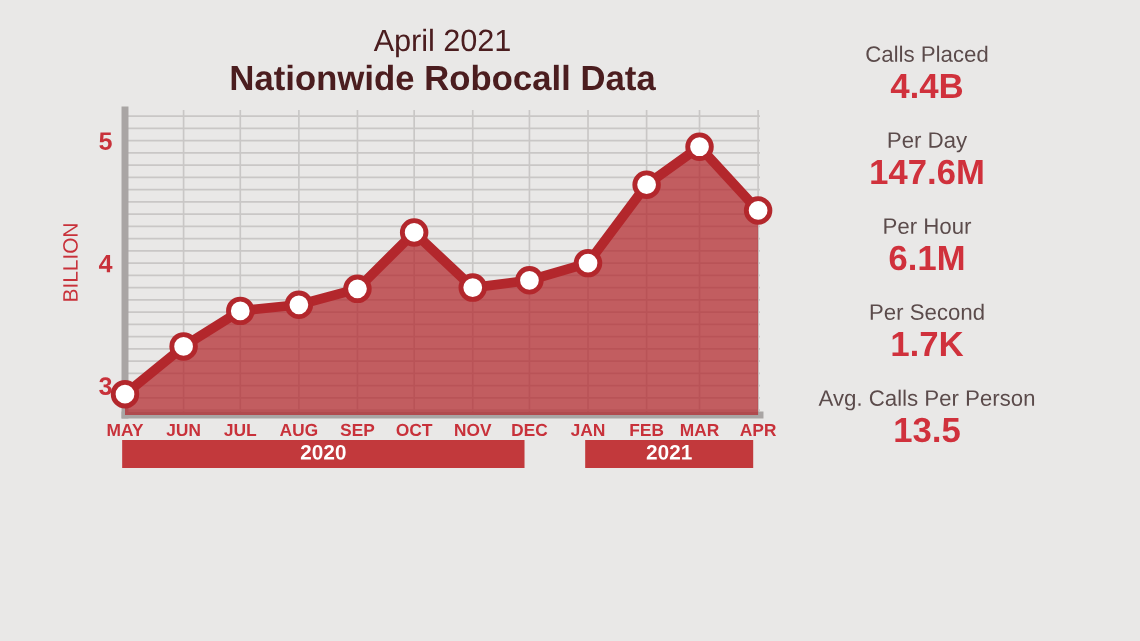  What do you see at coordinates (125, 429) in the screenshot?
I see `x-tick-label: MAY` at bounding box center [125, 429].